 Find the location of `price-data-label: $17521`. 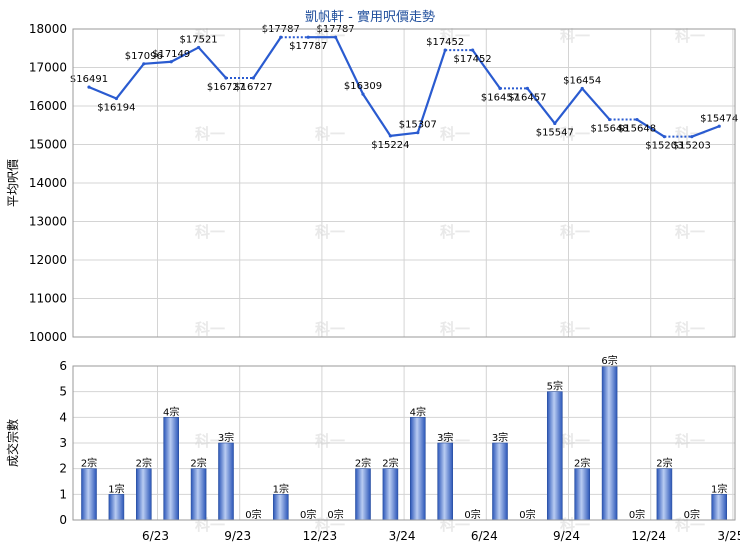

price-data-label: $17521 is located at coordinates (199, 39).